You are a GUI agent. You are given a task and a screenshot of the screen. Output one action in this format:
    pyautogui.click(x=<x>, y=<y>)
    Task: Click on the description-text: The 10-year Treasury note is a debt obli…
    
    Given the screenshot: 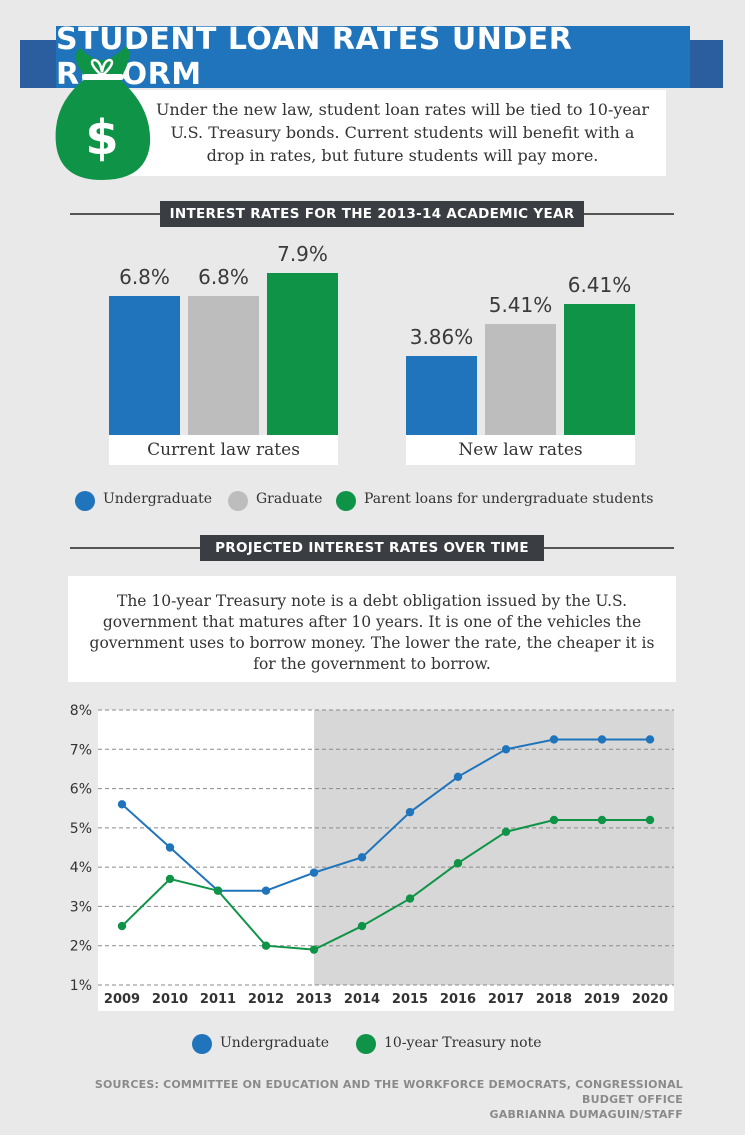 What is the action you would take?
    pyautogui.click(x=372, y=632)
    